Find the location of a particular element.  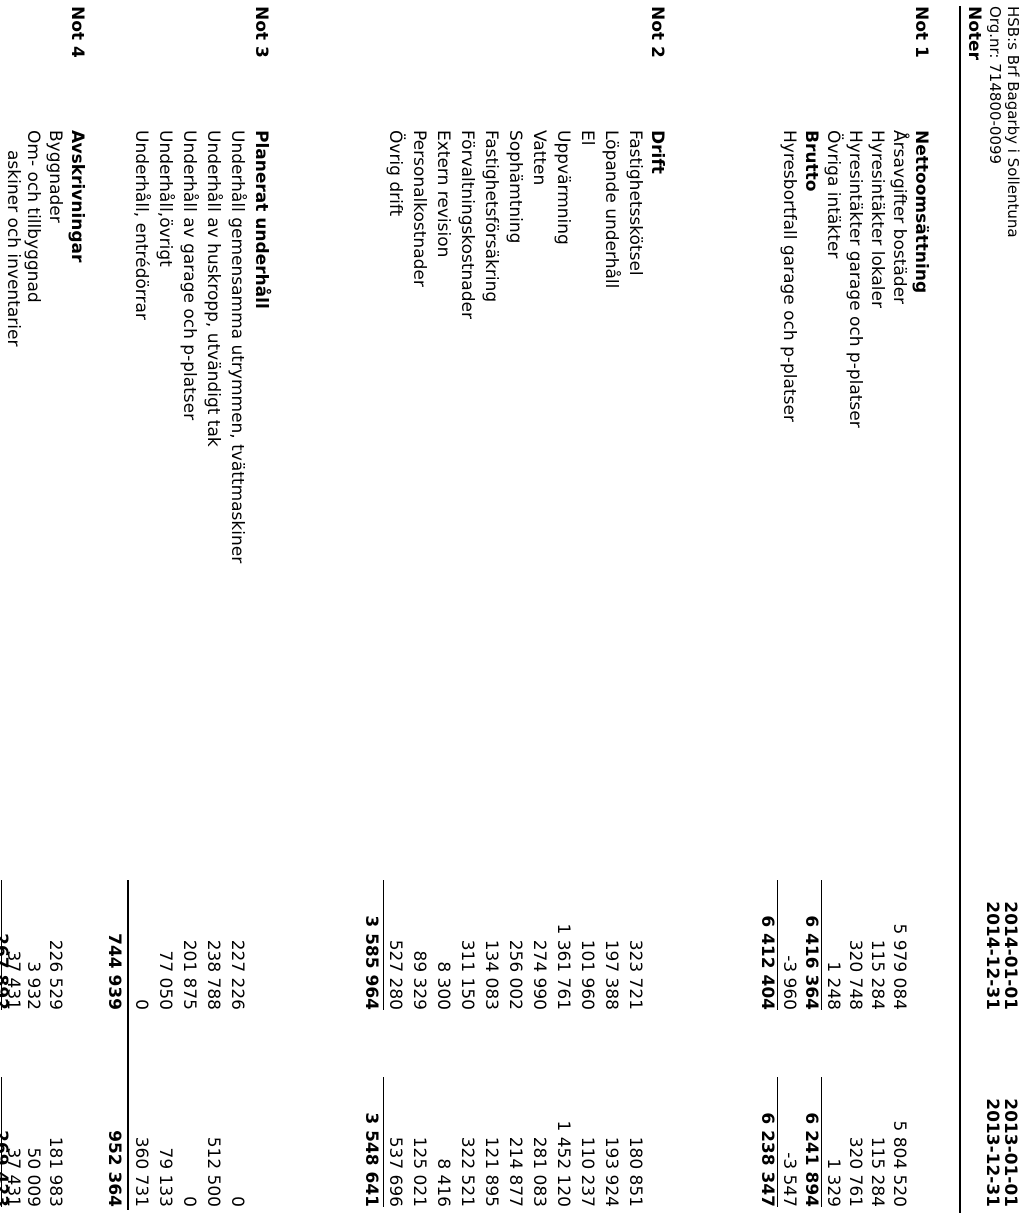

row-value-current: 8 300 is located at coordinates (443, 985).